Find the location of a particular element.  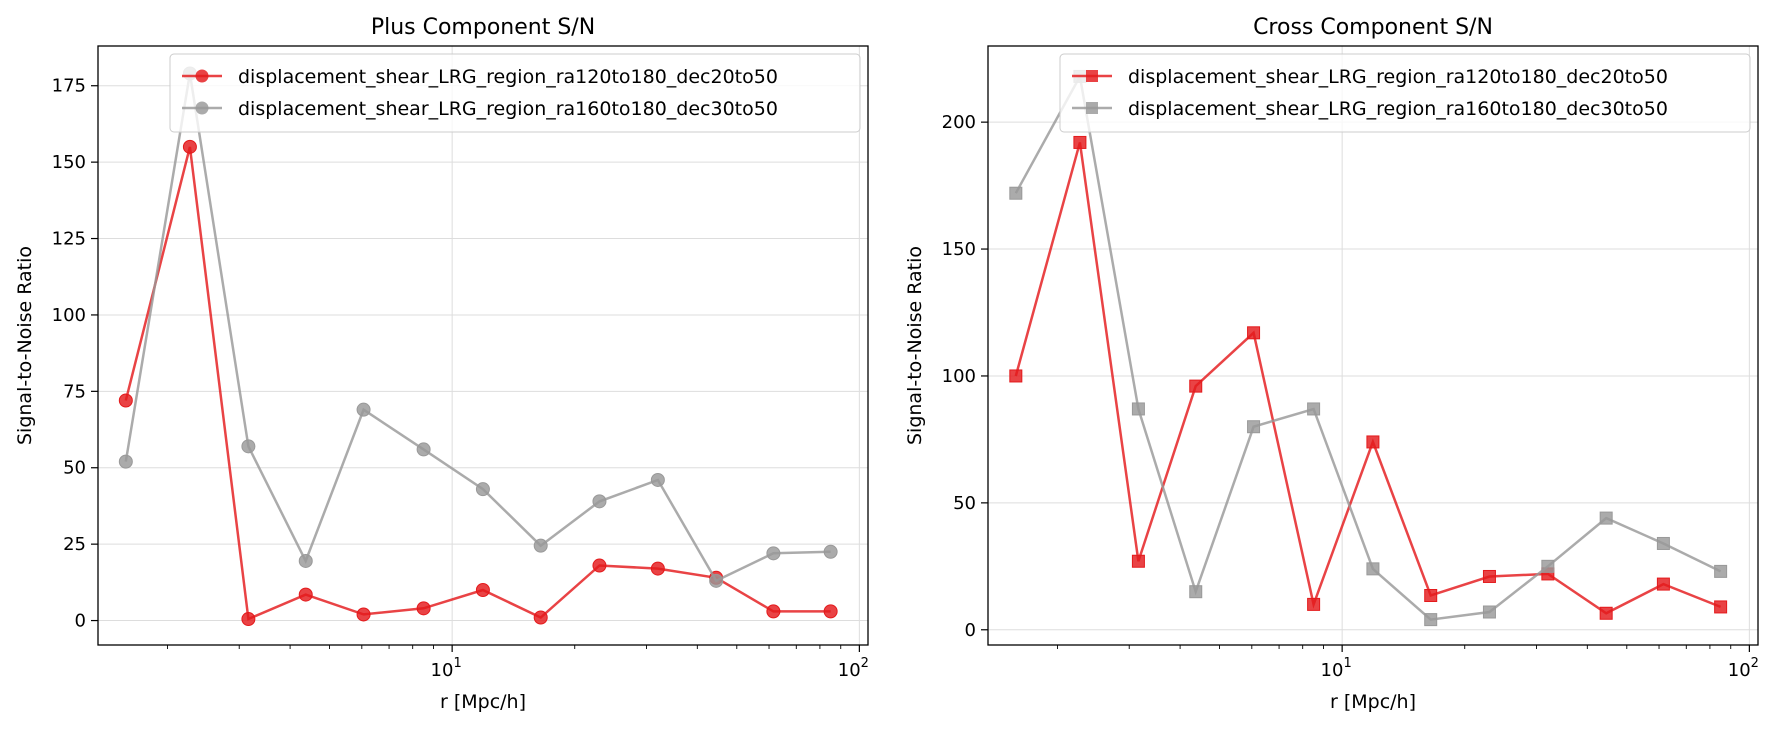

y-tick-label: 200 is located at coordinates (959, 122).